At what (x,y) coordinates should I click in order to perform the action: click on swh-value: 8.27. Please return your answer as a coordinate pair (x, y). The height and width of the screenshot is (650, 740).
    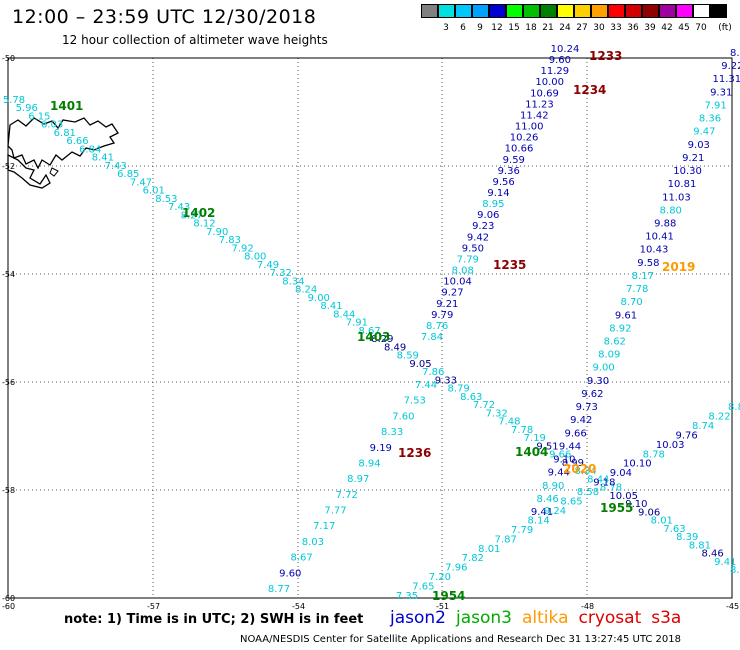
    Looking at the image, I should click on (192, 215).